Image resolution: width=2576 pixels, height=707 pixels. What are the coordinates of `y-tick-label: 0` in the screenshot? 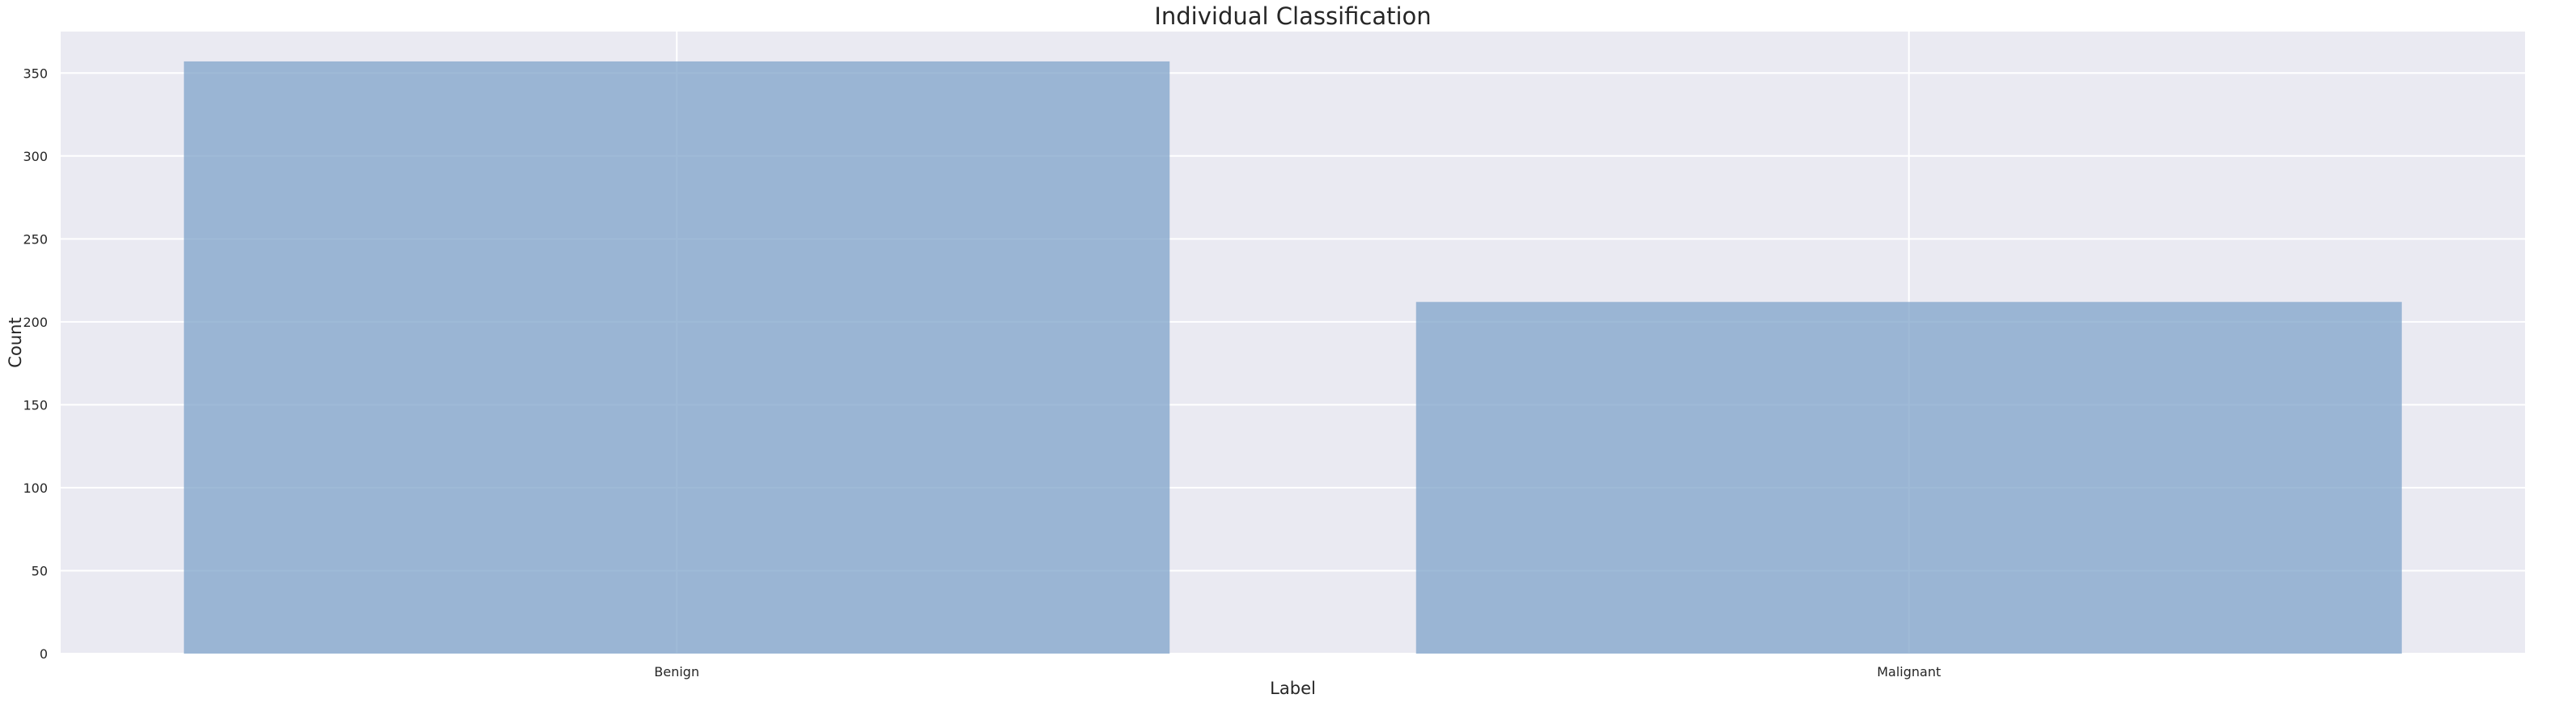 It's located at (44, 654).